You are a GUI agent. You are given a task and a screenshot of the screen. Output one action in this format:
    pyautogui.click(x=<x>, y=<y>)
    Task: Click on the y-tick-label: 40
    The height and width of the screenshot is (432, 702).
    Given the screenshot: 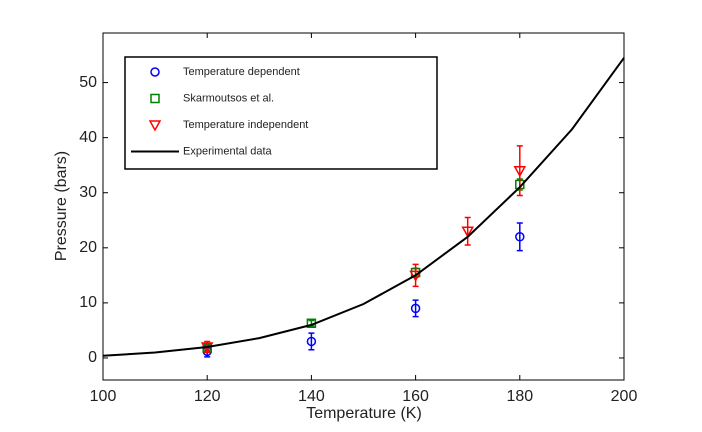 What is the action you would take?
    pyautogui.click(x=88, y=137)
    